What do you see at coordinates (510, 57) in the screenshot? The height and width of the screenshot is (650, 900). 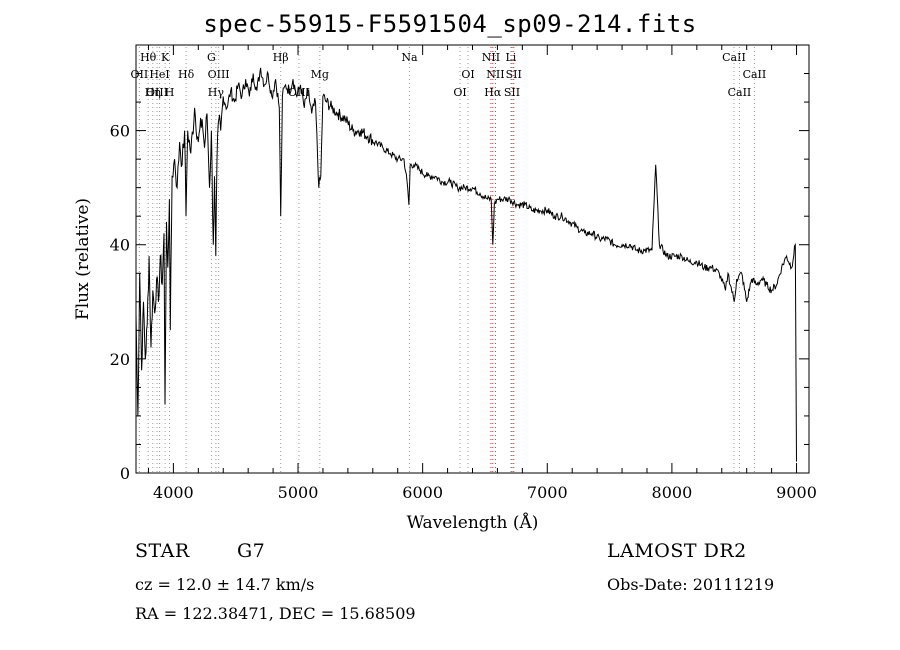 I see `line-marker-label: Li` at bounding box center [510, 57].